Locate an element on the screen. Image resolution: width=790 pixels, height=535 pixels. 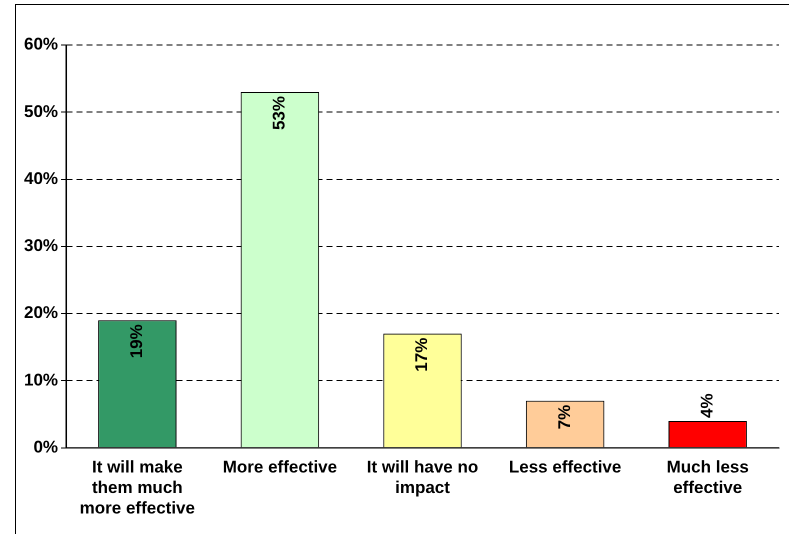
x-tick-label: More effective is located at coordinates (280, 467).